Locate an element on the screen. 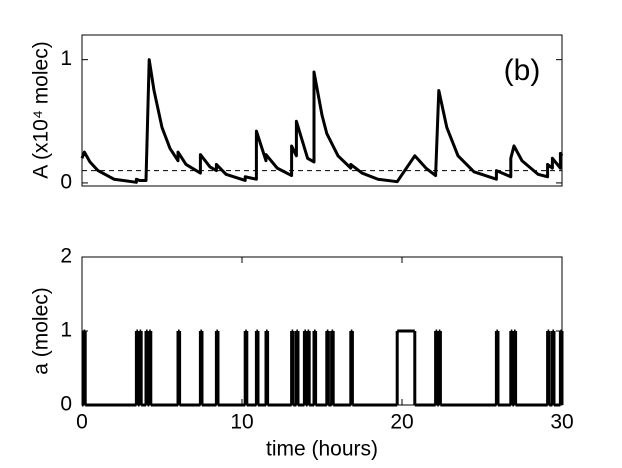  x-axis-label: time (hours) is located at coordinates (322, 449).